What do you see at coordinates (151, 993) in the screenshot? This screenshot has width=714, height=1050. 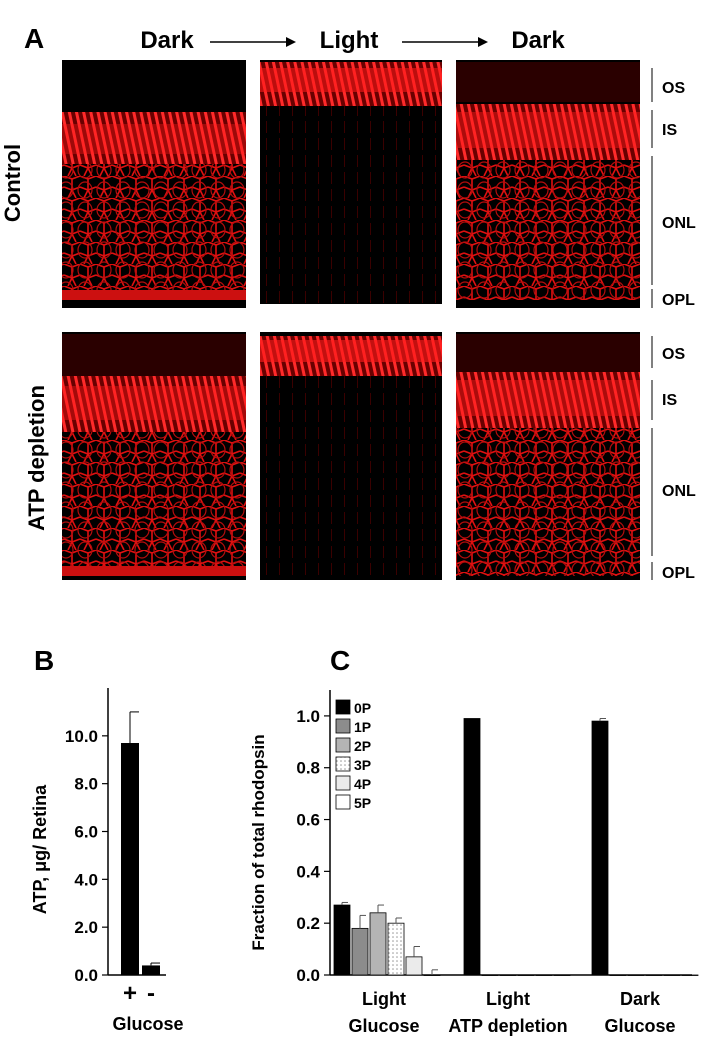 I see `x-tick-label: -` at bounding box center [151, 993].